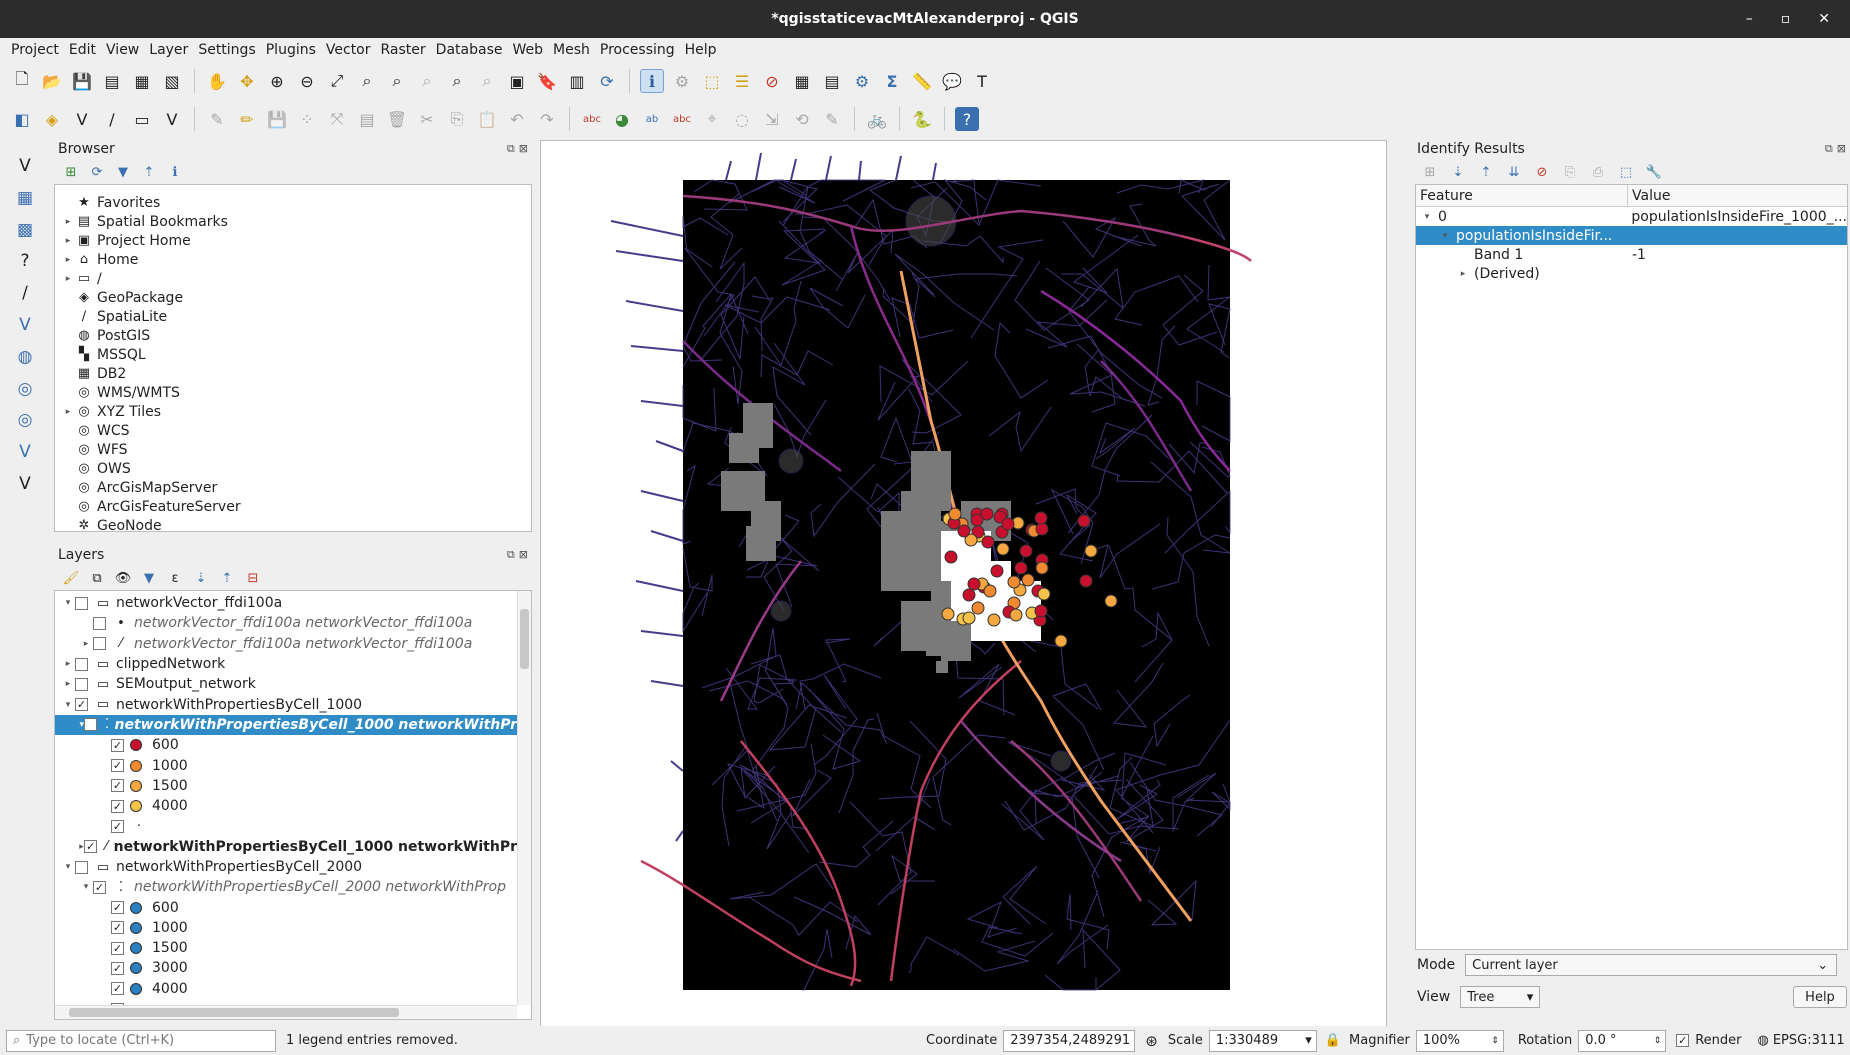  Describe the element at coordinates (25, 165) in the screenshot. I see `add-vector-layer-icon: V` at that location.